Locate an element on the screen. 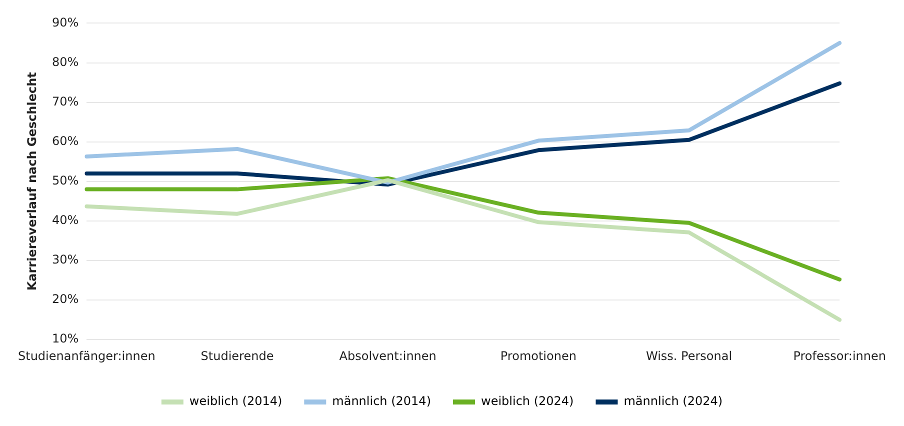 Image resolution: width=904 pixels, height=426 pixels. y-tick-label: 50% is located at coordinates (65, 181).